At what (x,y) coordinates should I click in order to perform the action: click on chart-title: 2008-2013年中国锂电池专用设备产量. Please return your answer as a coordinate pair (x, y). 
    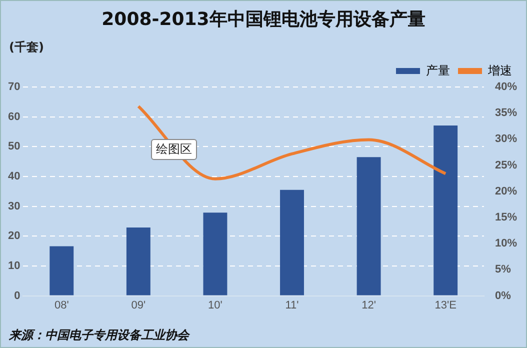
    Looking at the image, I should click on (263, 19).